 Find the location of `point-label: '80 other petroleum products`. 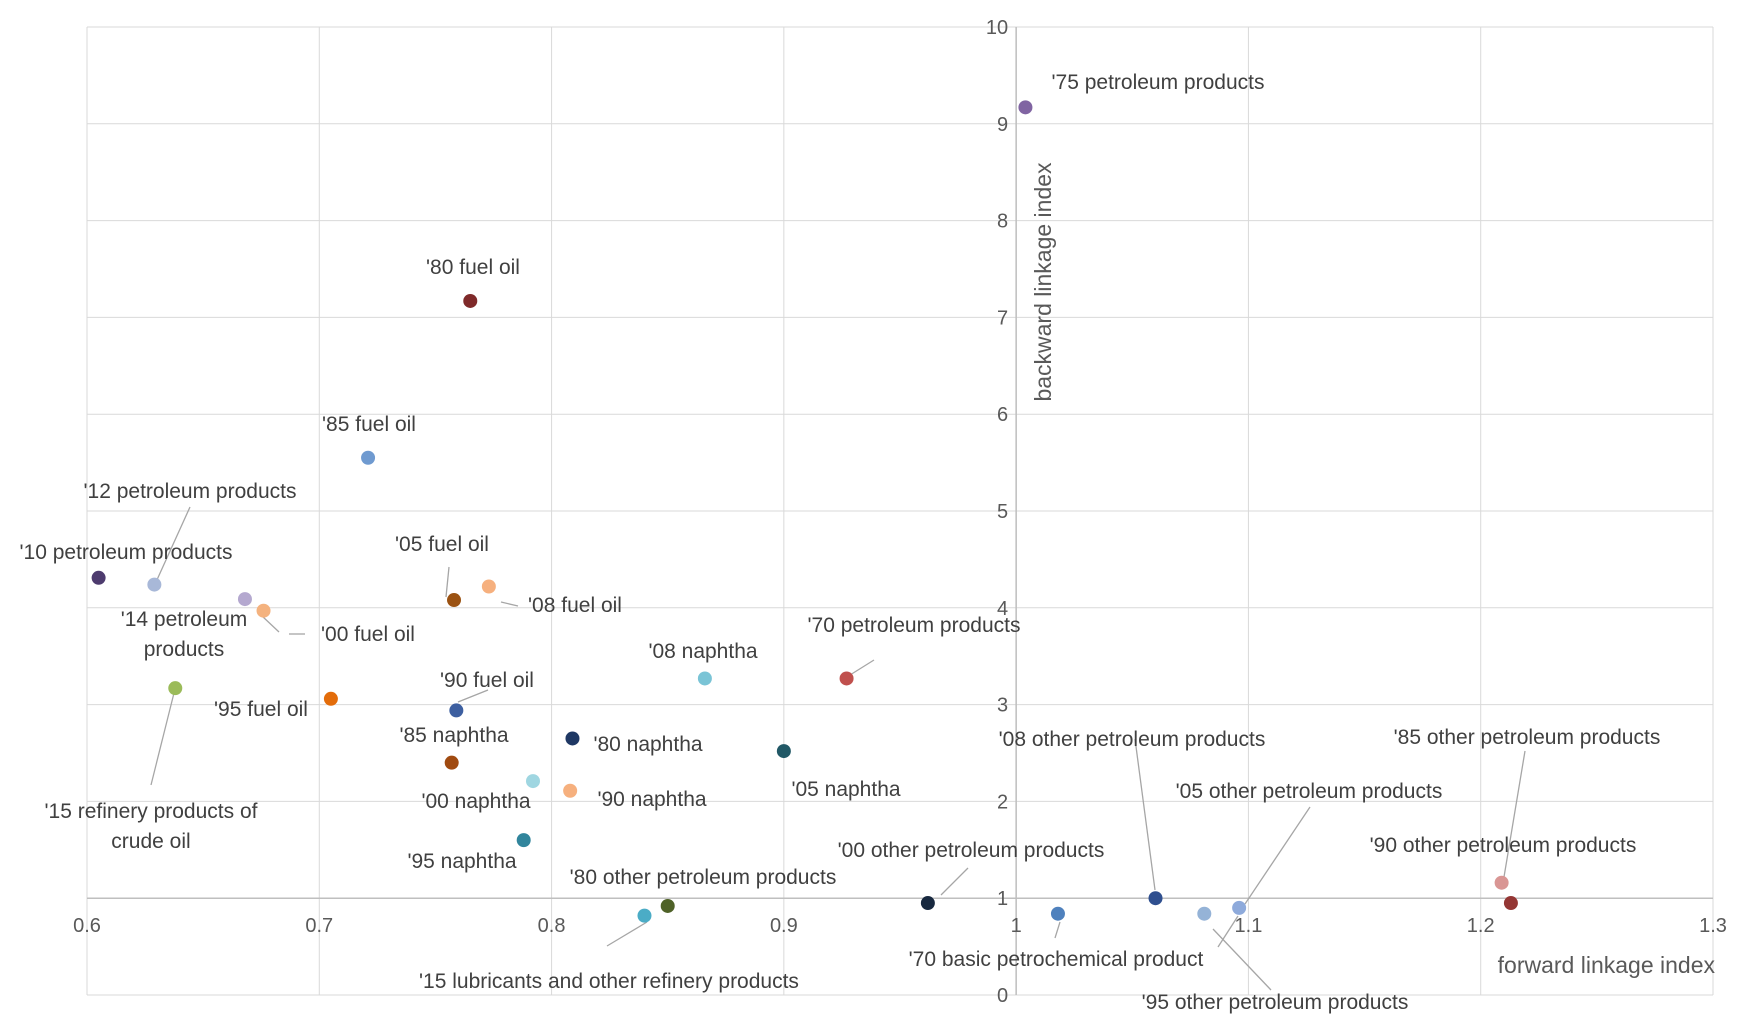

point-label: '80 other petroleum products is located at coordinates (703, 877).